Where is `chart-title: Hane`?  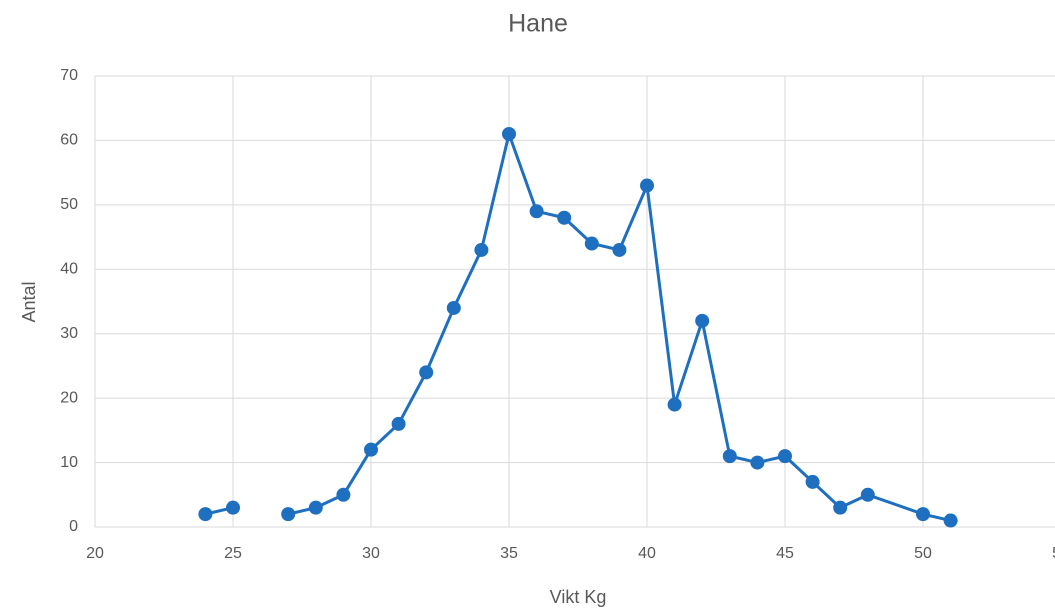 chart-title: Hane is located at coordinates (538, 24).